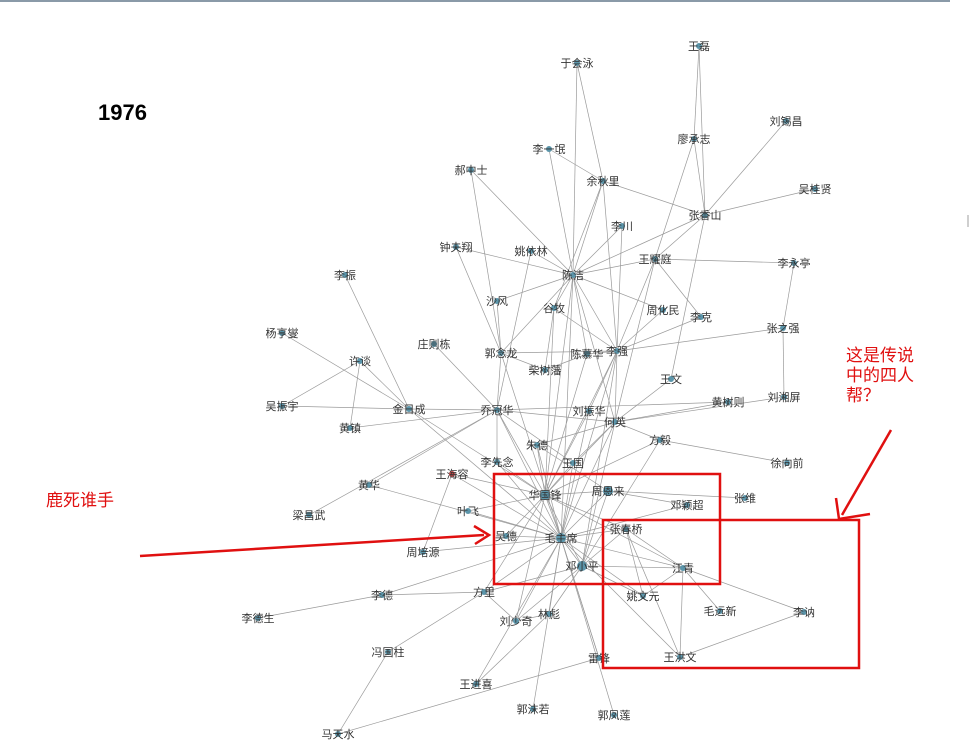  Describe the element at coordinates (632, 567) in the screenshot. I see `edge-dengxiaoping-jiangqing` at that location.